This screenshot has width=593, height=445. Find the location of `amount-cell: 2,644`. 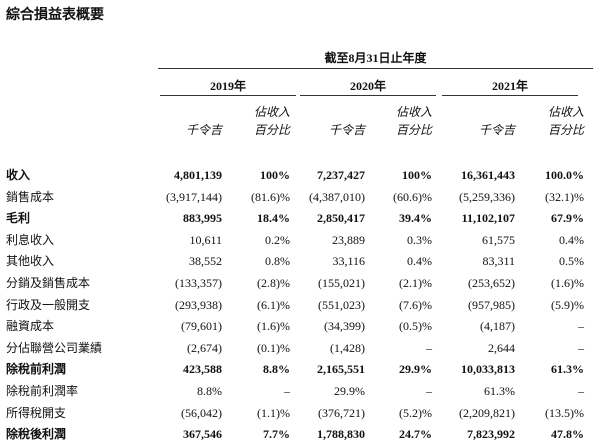

amount-cell: 2,644 is located at coordinates (501, 347).